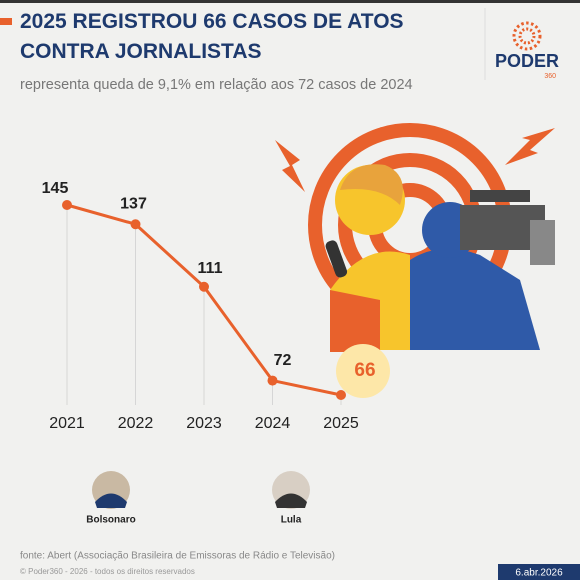 The image size is (580, 580). I want to click on date-box, so click(539, 572).